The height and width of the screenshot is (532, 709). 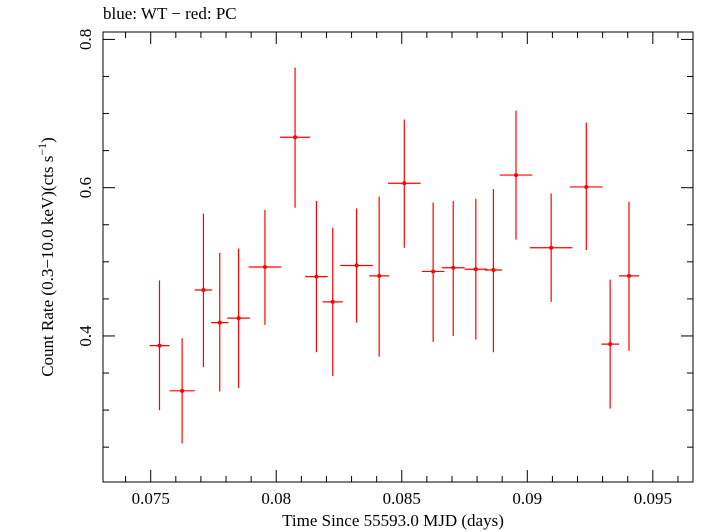 I want to click on chart-title: blue: WT − red: PC, so click(x=170, y=13).